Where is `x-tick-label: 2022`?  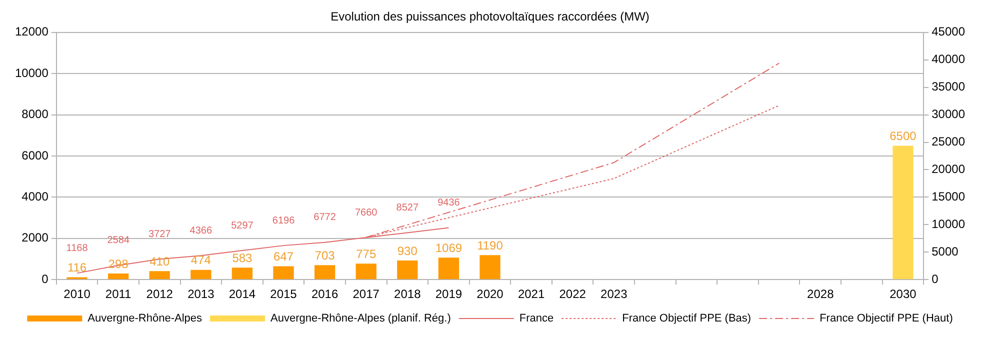
x-tick-label: 2022 is located at coordinates (572, 294).